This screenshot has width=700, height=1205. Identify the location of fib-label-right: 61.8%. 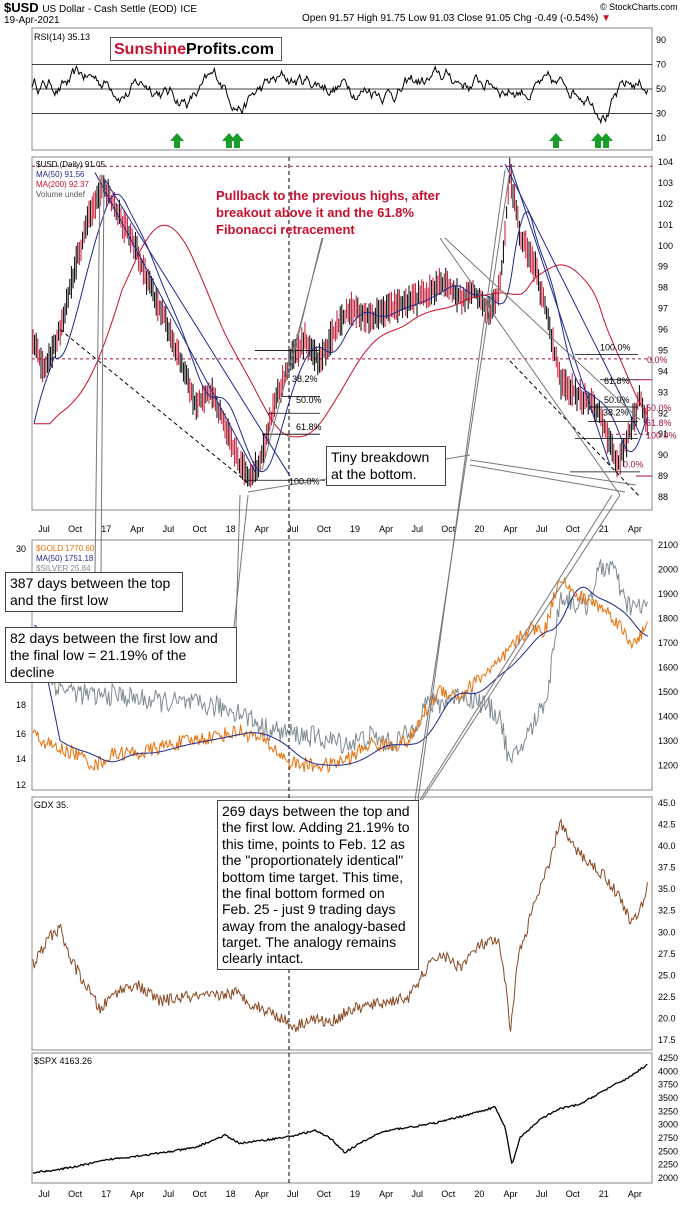
(659, 423).